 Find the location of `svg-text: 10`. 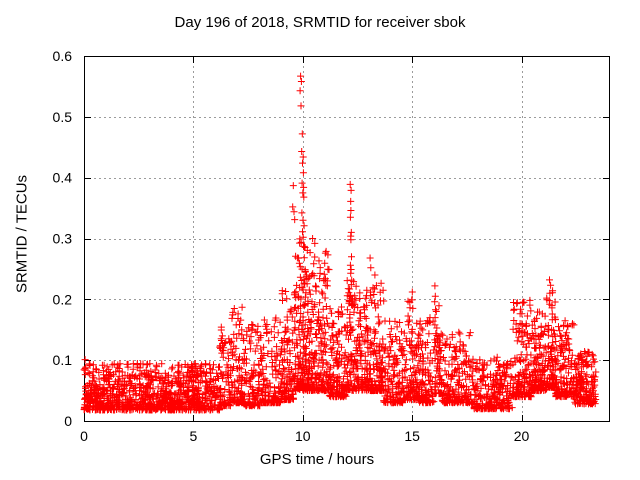

svg-text: 10 is located at coordinates (303, 436).